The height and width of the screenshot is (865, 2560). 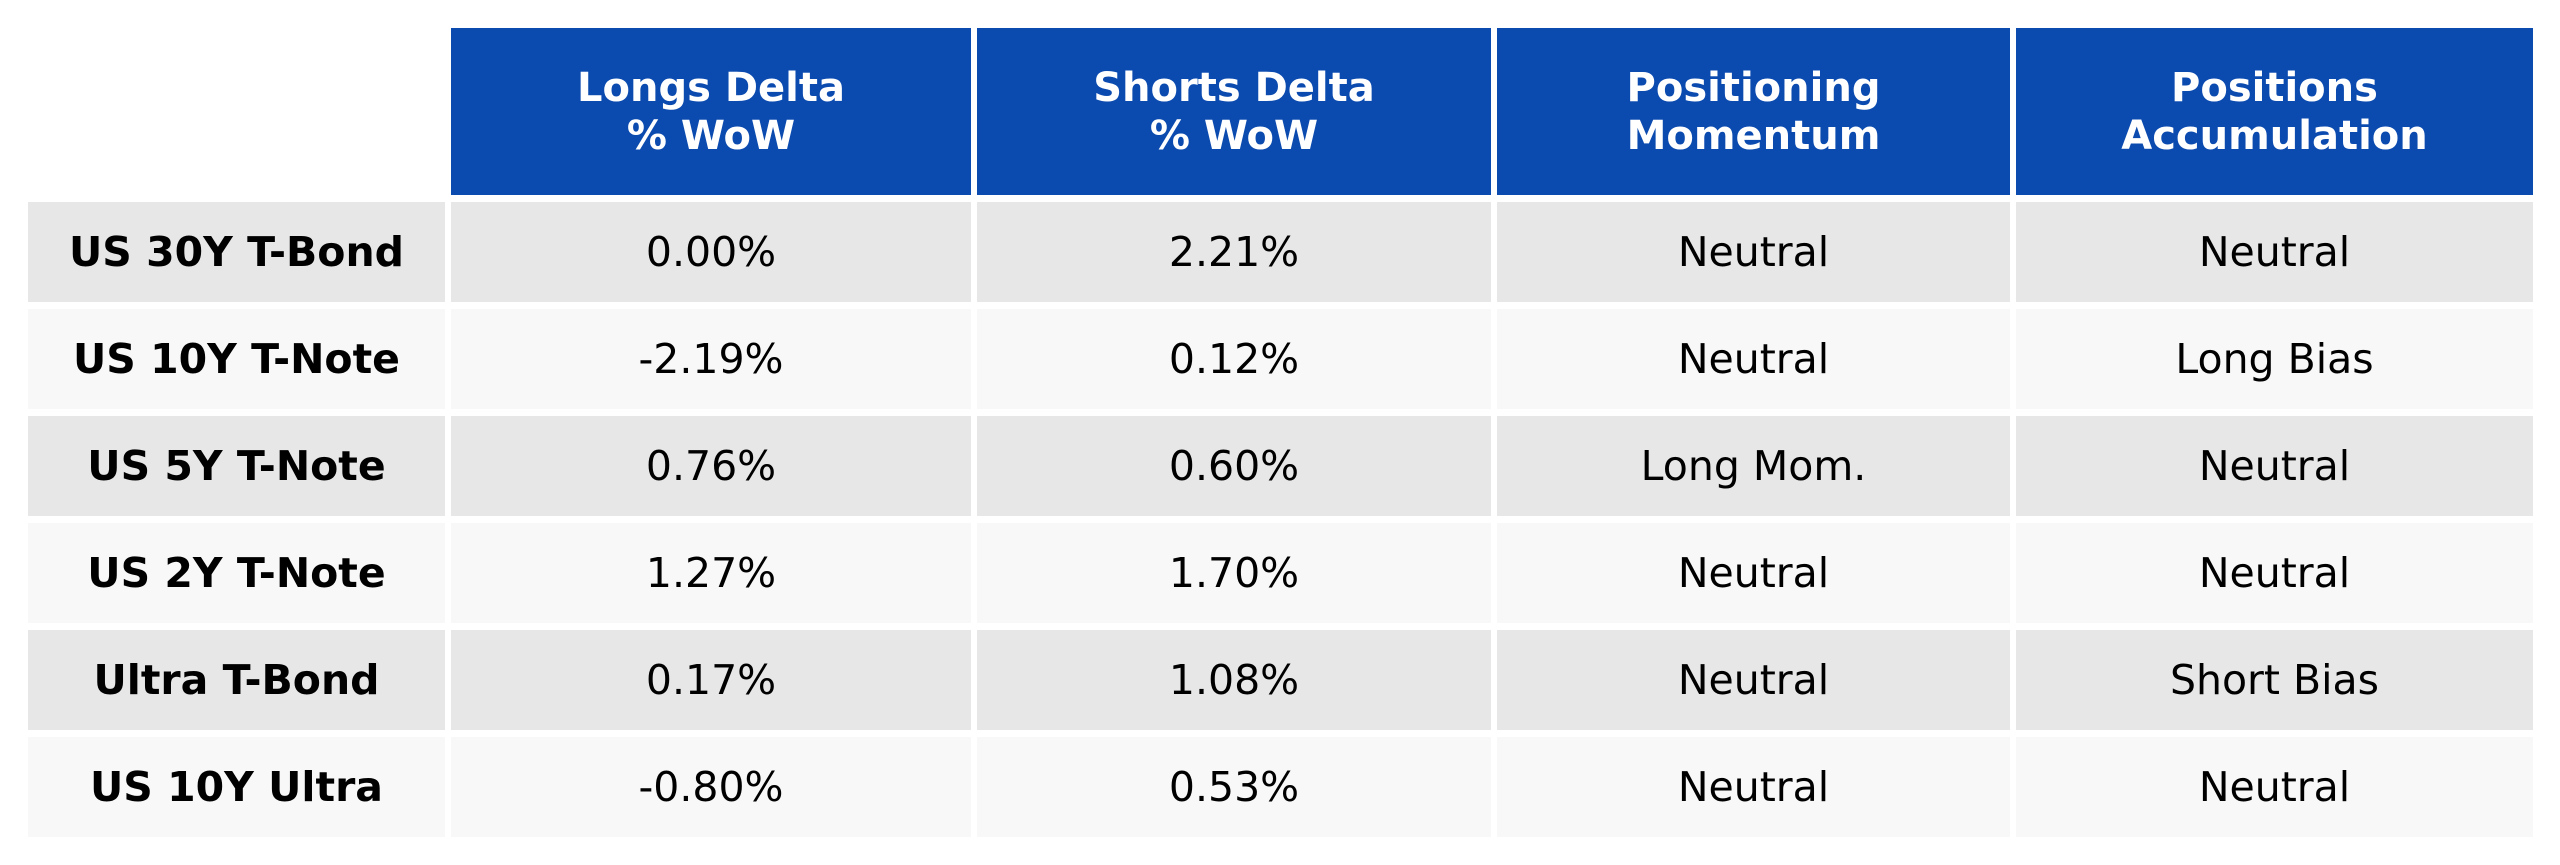 I want to click on value-cell: 0.60%, so click(x=1234, y=466).